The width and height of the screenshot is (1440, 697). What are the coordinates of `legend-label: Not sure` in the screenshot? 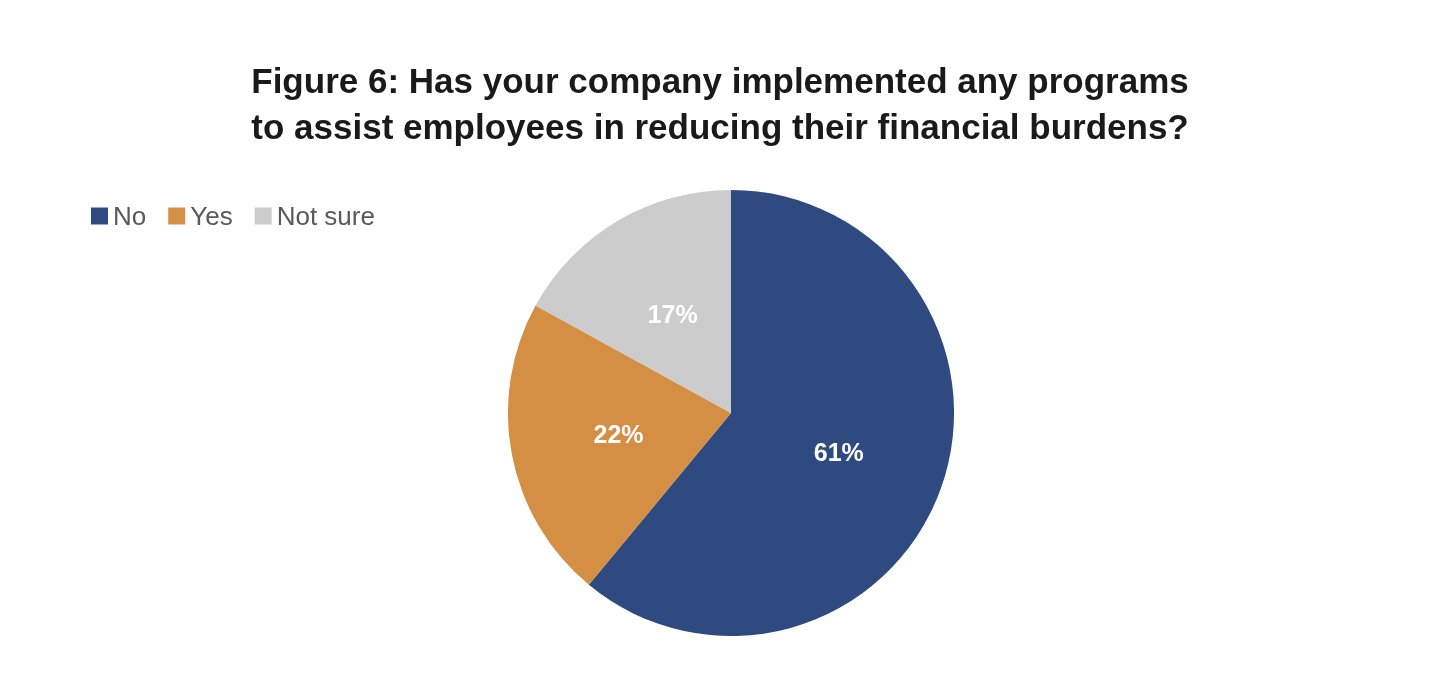 It's located at (325, 216).